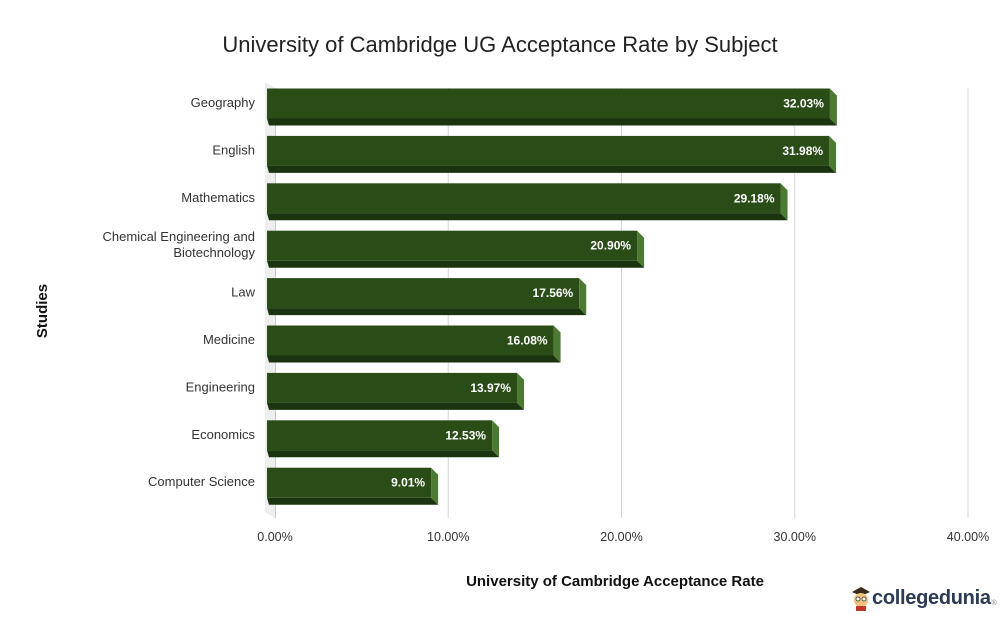 This screenshot has width=1000, height=618. I want to click on bar-value-label: 20.90%, so click(610, 246).